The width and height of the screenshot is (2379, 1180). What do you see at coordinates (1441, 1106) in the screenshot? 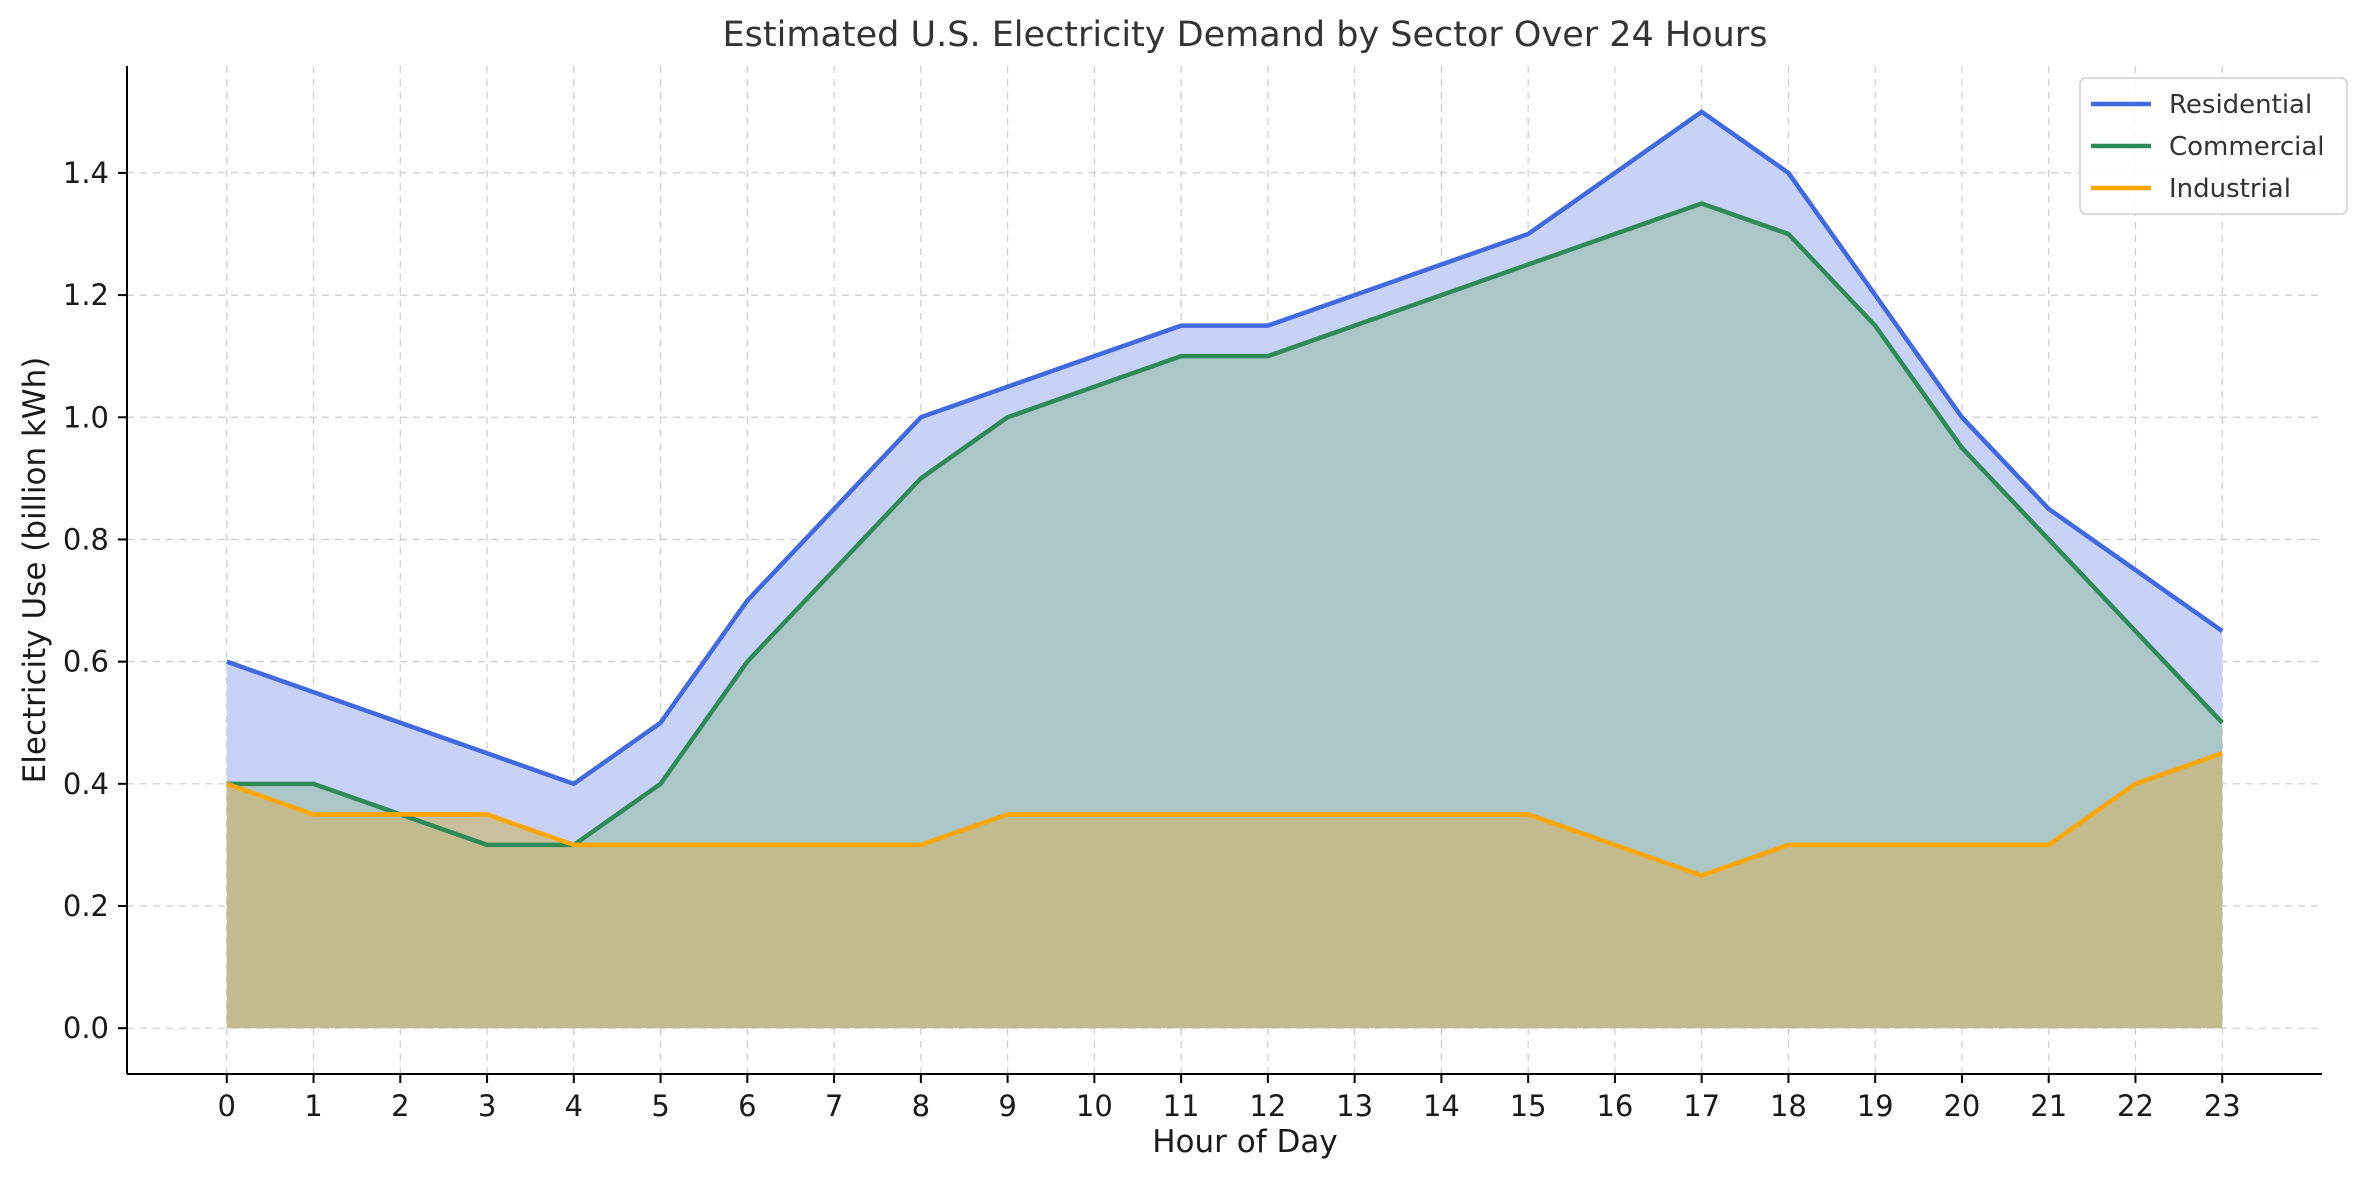
I see `x-tick-label: 14` at bounding box center [1441, 1106].